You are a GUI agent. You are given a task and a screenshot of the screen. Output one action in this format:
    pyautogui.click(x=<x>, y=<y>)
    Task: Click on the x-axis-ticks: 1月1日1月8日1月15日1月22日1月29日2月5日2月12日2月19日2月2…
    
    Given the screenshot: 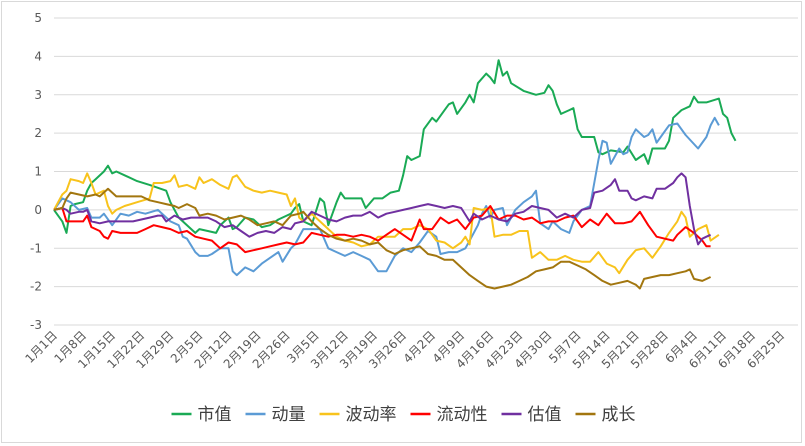 What is the action you would take?
    pyautogui.click(x=404, y=349)
    